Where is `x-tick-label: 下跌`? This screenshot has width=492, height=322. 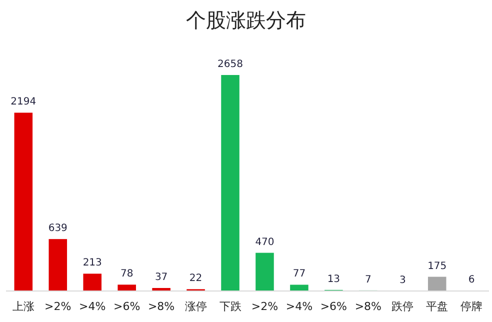
x-tick-label: 下跌 is located at coordinates (230, 306).